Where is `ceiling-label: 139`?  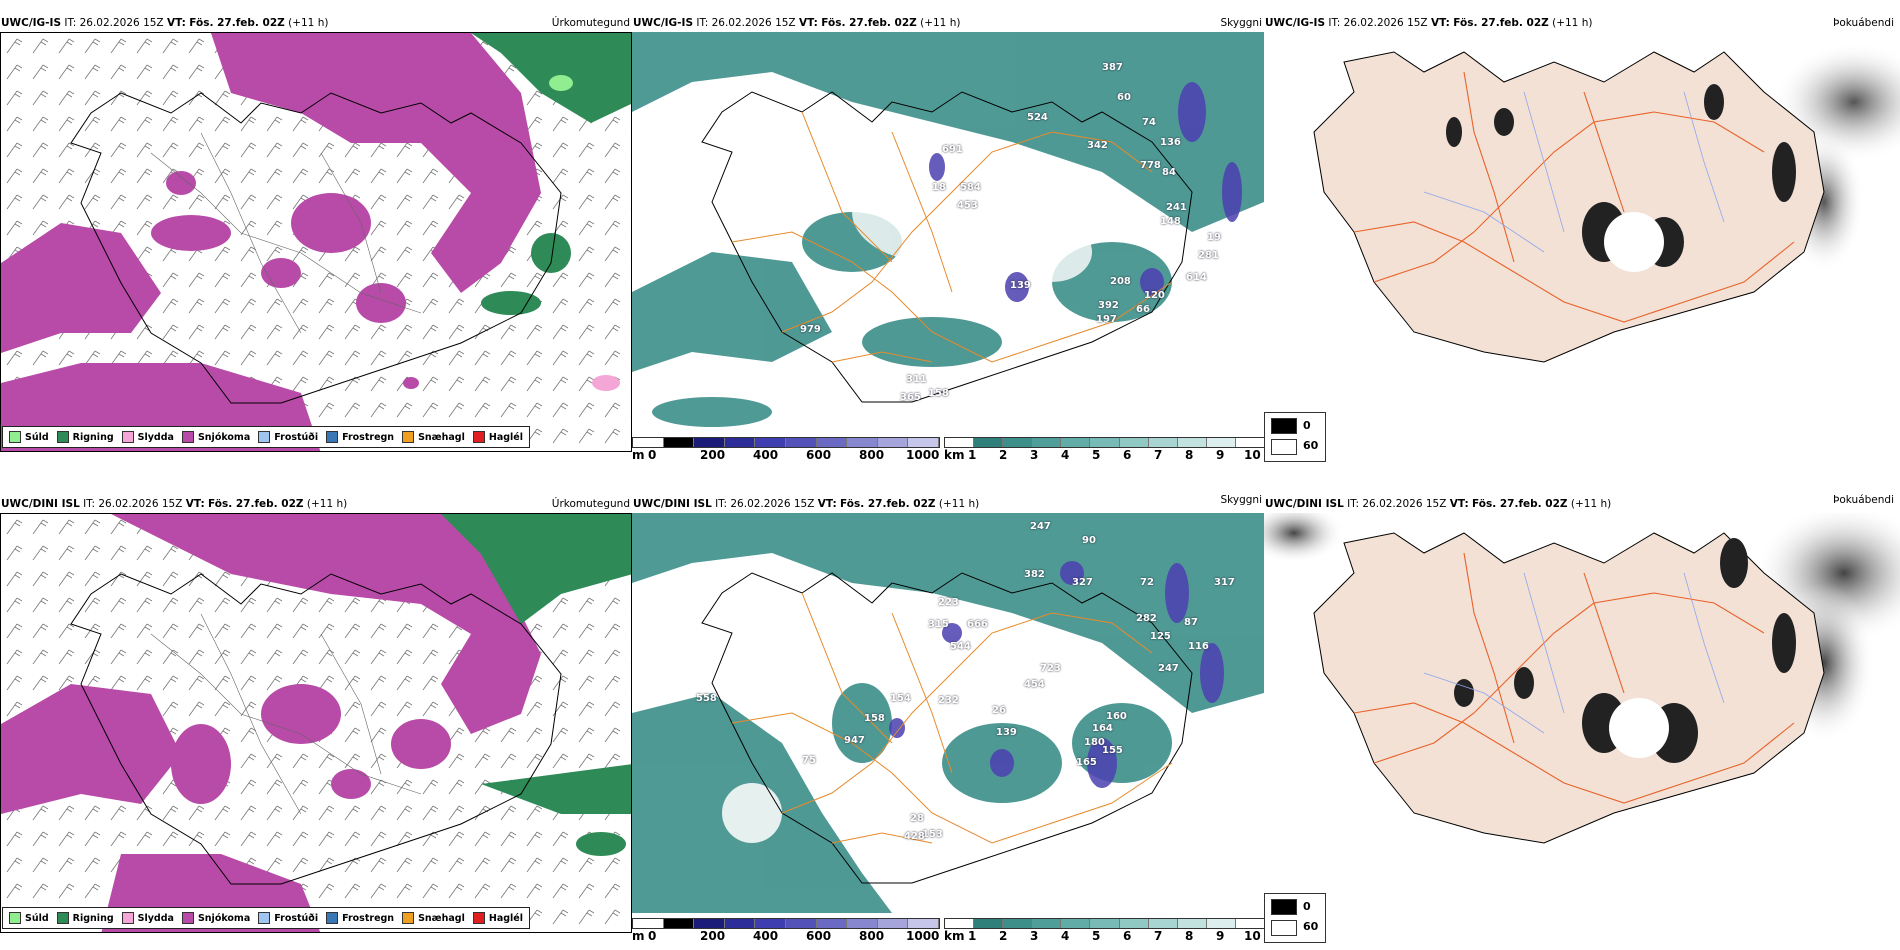
ceiling-label: 139 is located at coordinates (1006, 732).